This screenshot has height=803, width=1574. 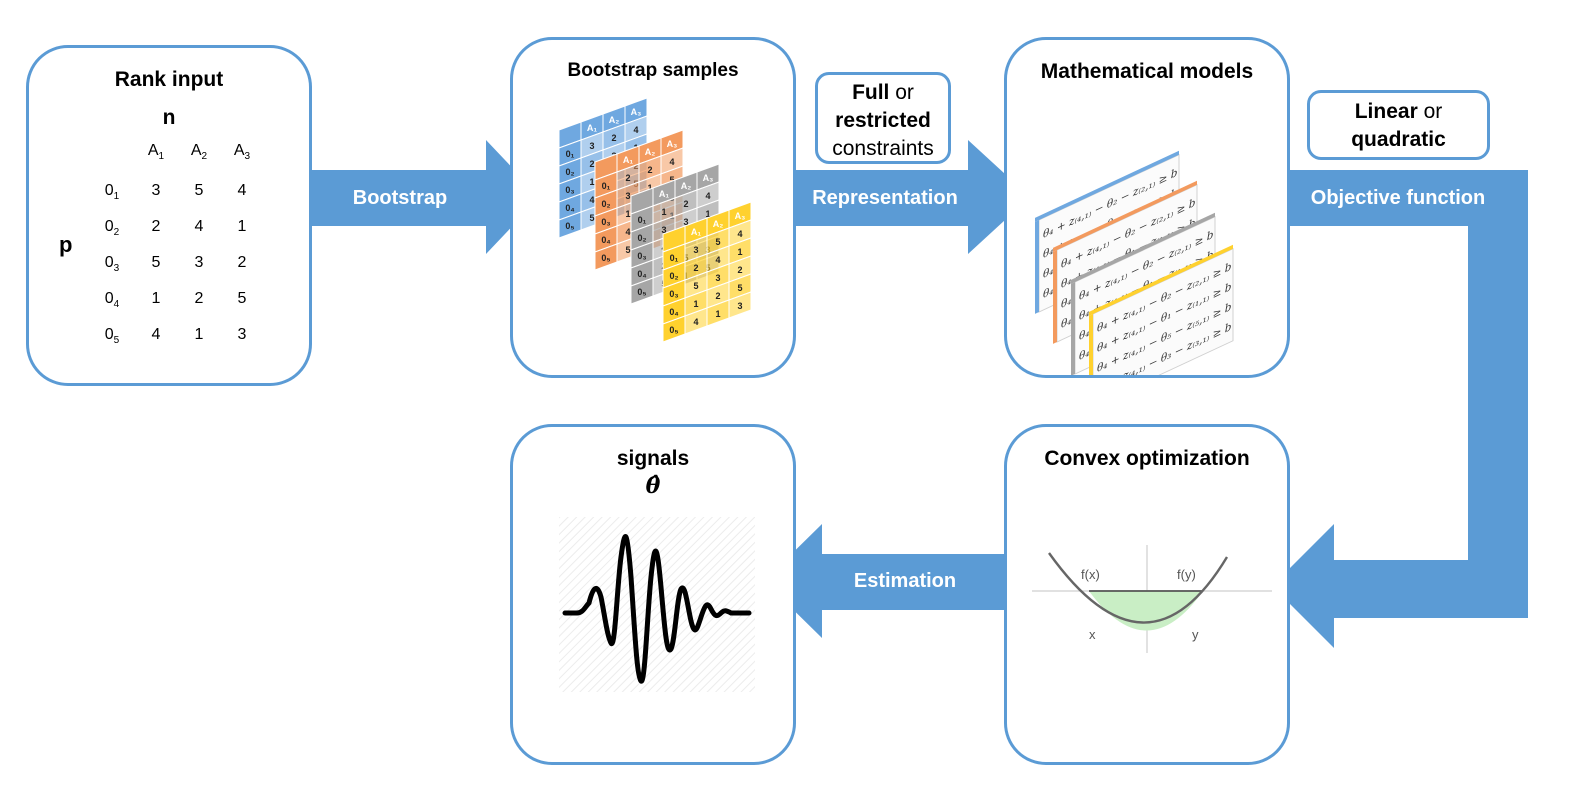 I want to click on signals-title: signals, so click(x=653, y=458).